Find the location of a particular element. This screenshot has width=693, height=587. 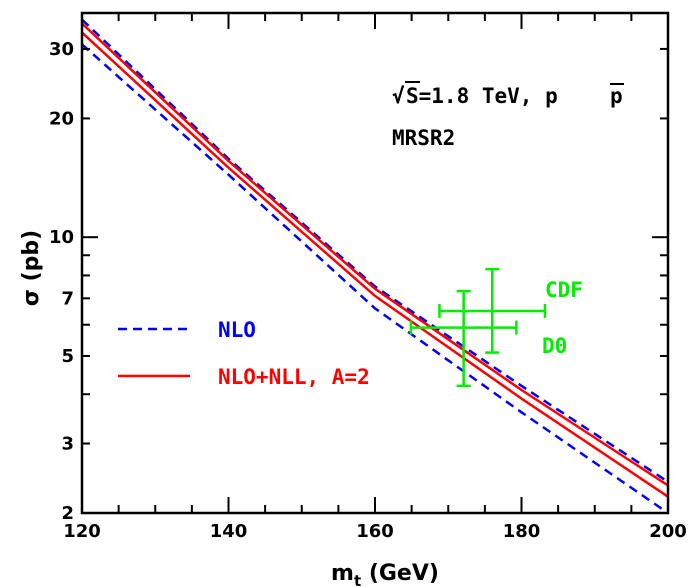

energy-label: S=1.8 TeV, p is located at coordinates (482, 96).